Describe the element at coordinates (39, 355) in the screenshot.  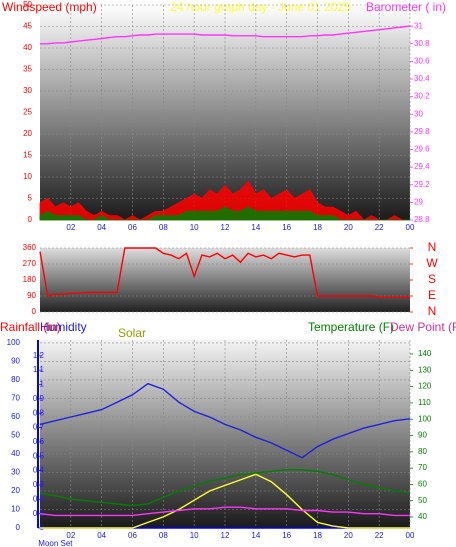
I see `y-tick-label: 1.2` at that location.